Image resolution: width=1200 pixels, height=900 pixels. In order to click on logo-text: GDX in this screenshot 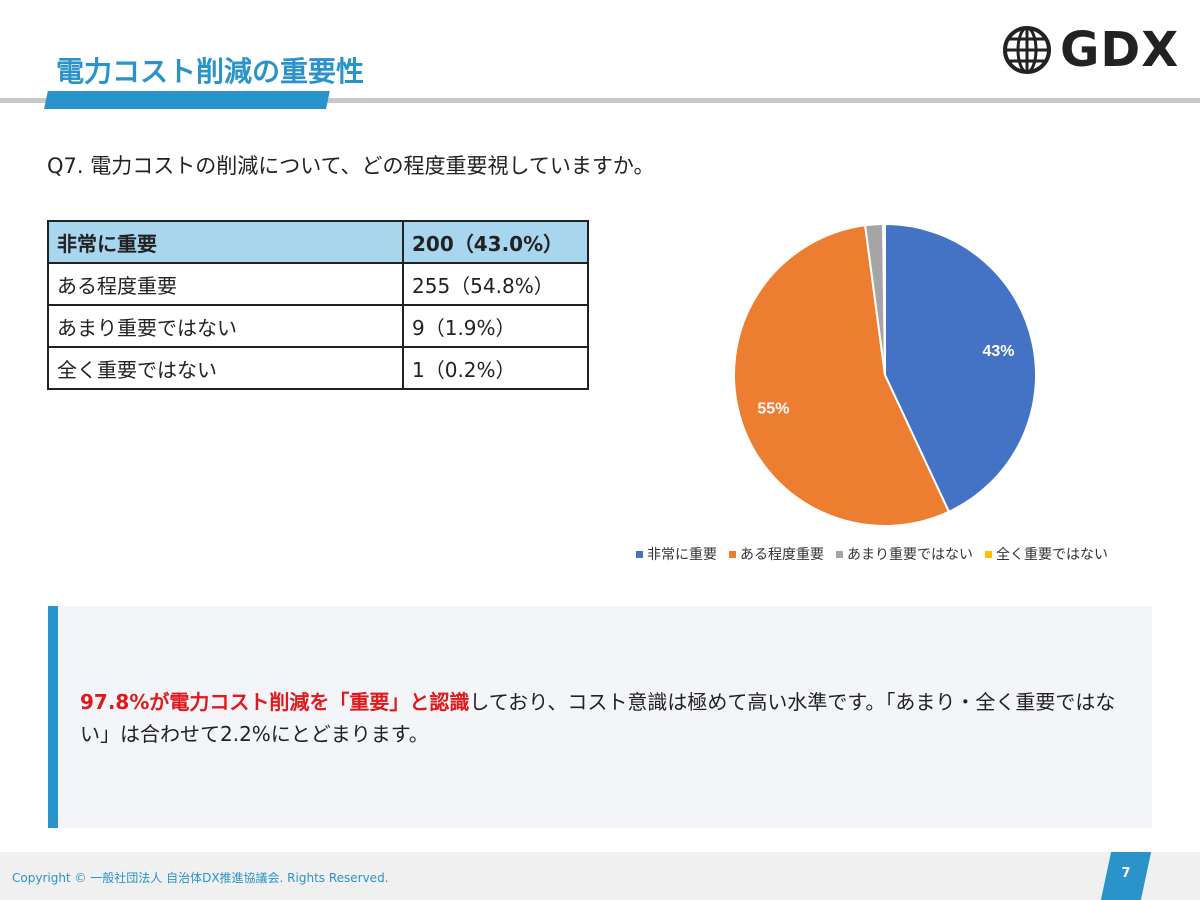, I will do `click(1120, 50)`.